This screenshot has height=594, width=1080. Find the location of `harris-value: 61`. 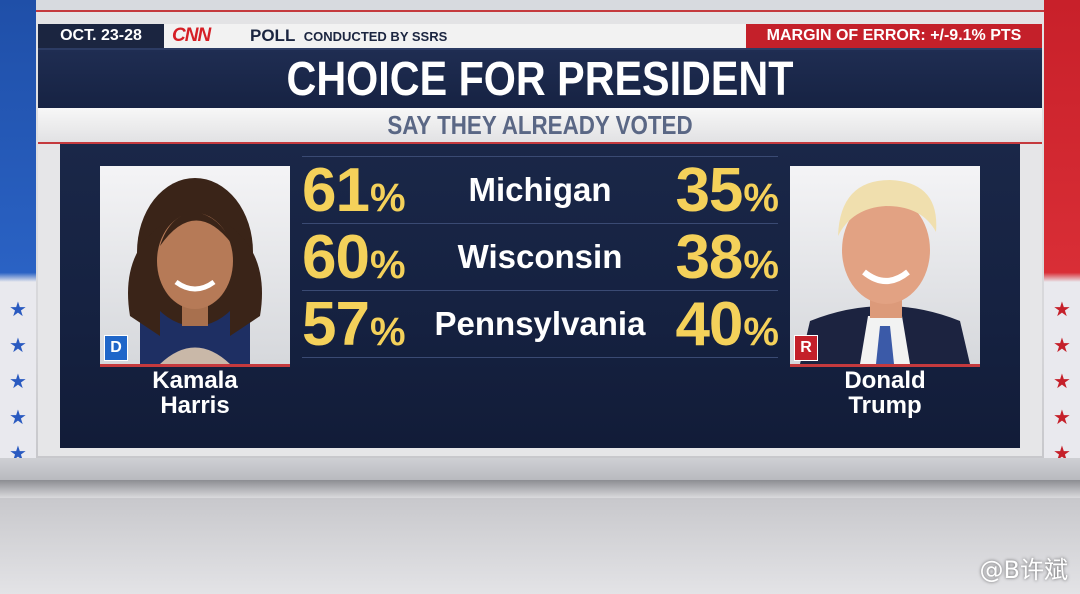

harris-value: 61 is located at coordinates (336, 190).